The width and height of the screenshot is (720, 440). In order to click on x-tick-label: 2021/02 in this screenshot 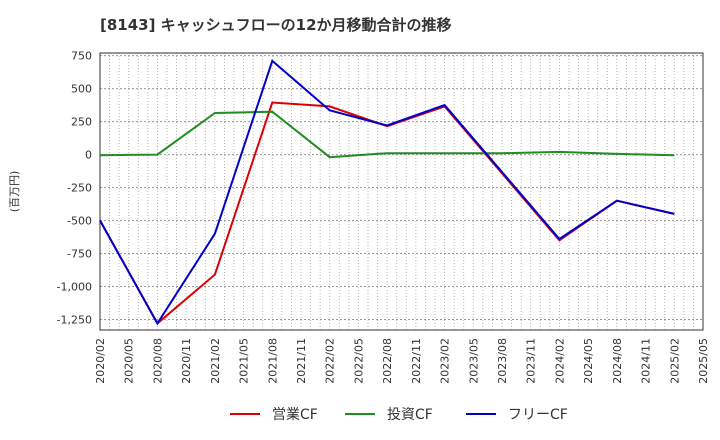, I will do `click(215, 361)`.